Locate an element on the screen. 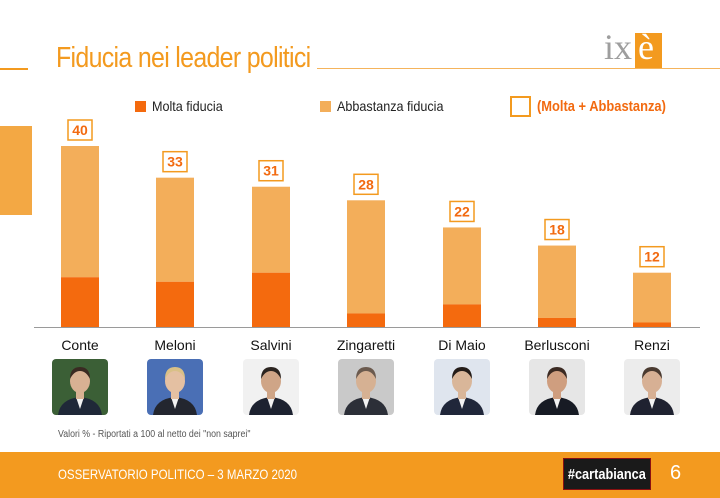  page-number: 6 is located at coordinates (676, 473).